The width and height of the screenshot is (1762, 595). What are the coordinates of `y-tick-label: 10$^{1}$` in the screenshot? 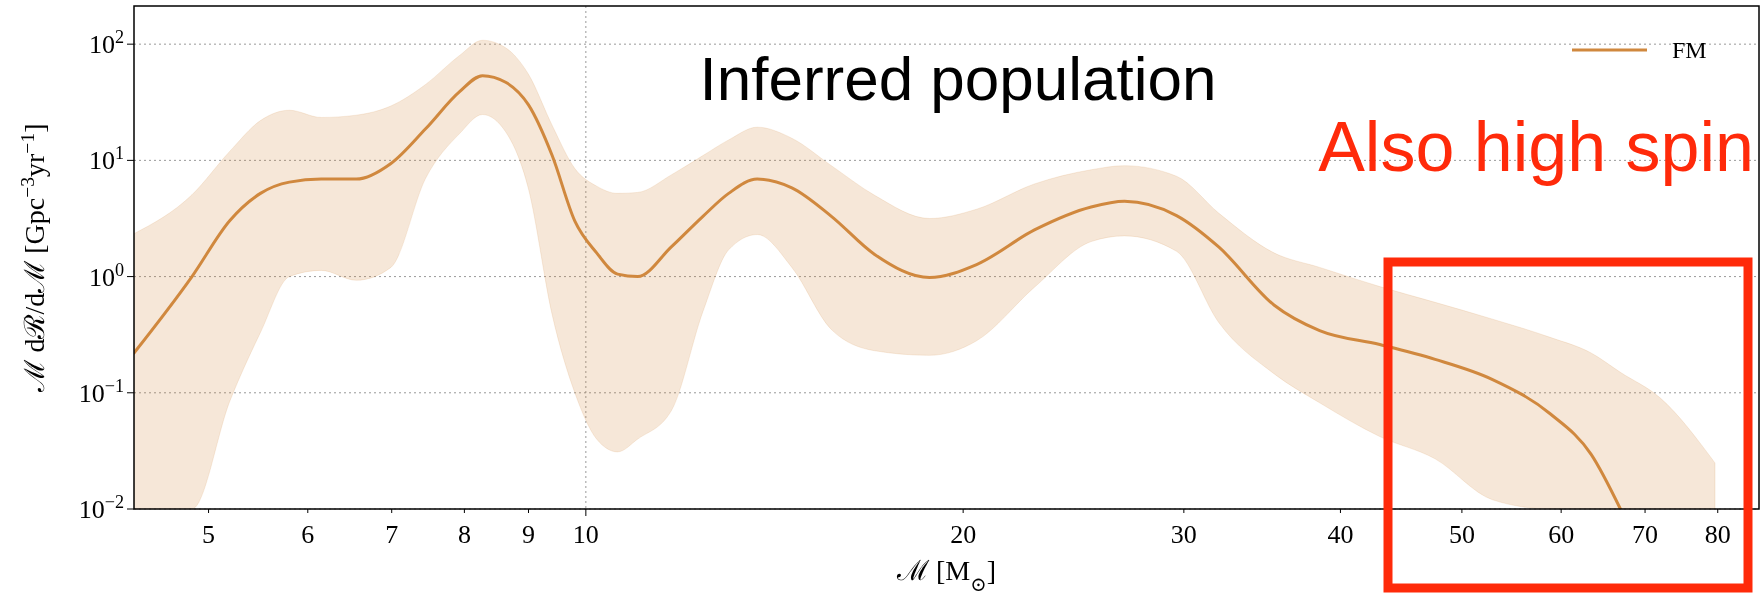 It's located at (106, 159).